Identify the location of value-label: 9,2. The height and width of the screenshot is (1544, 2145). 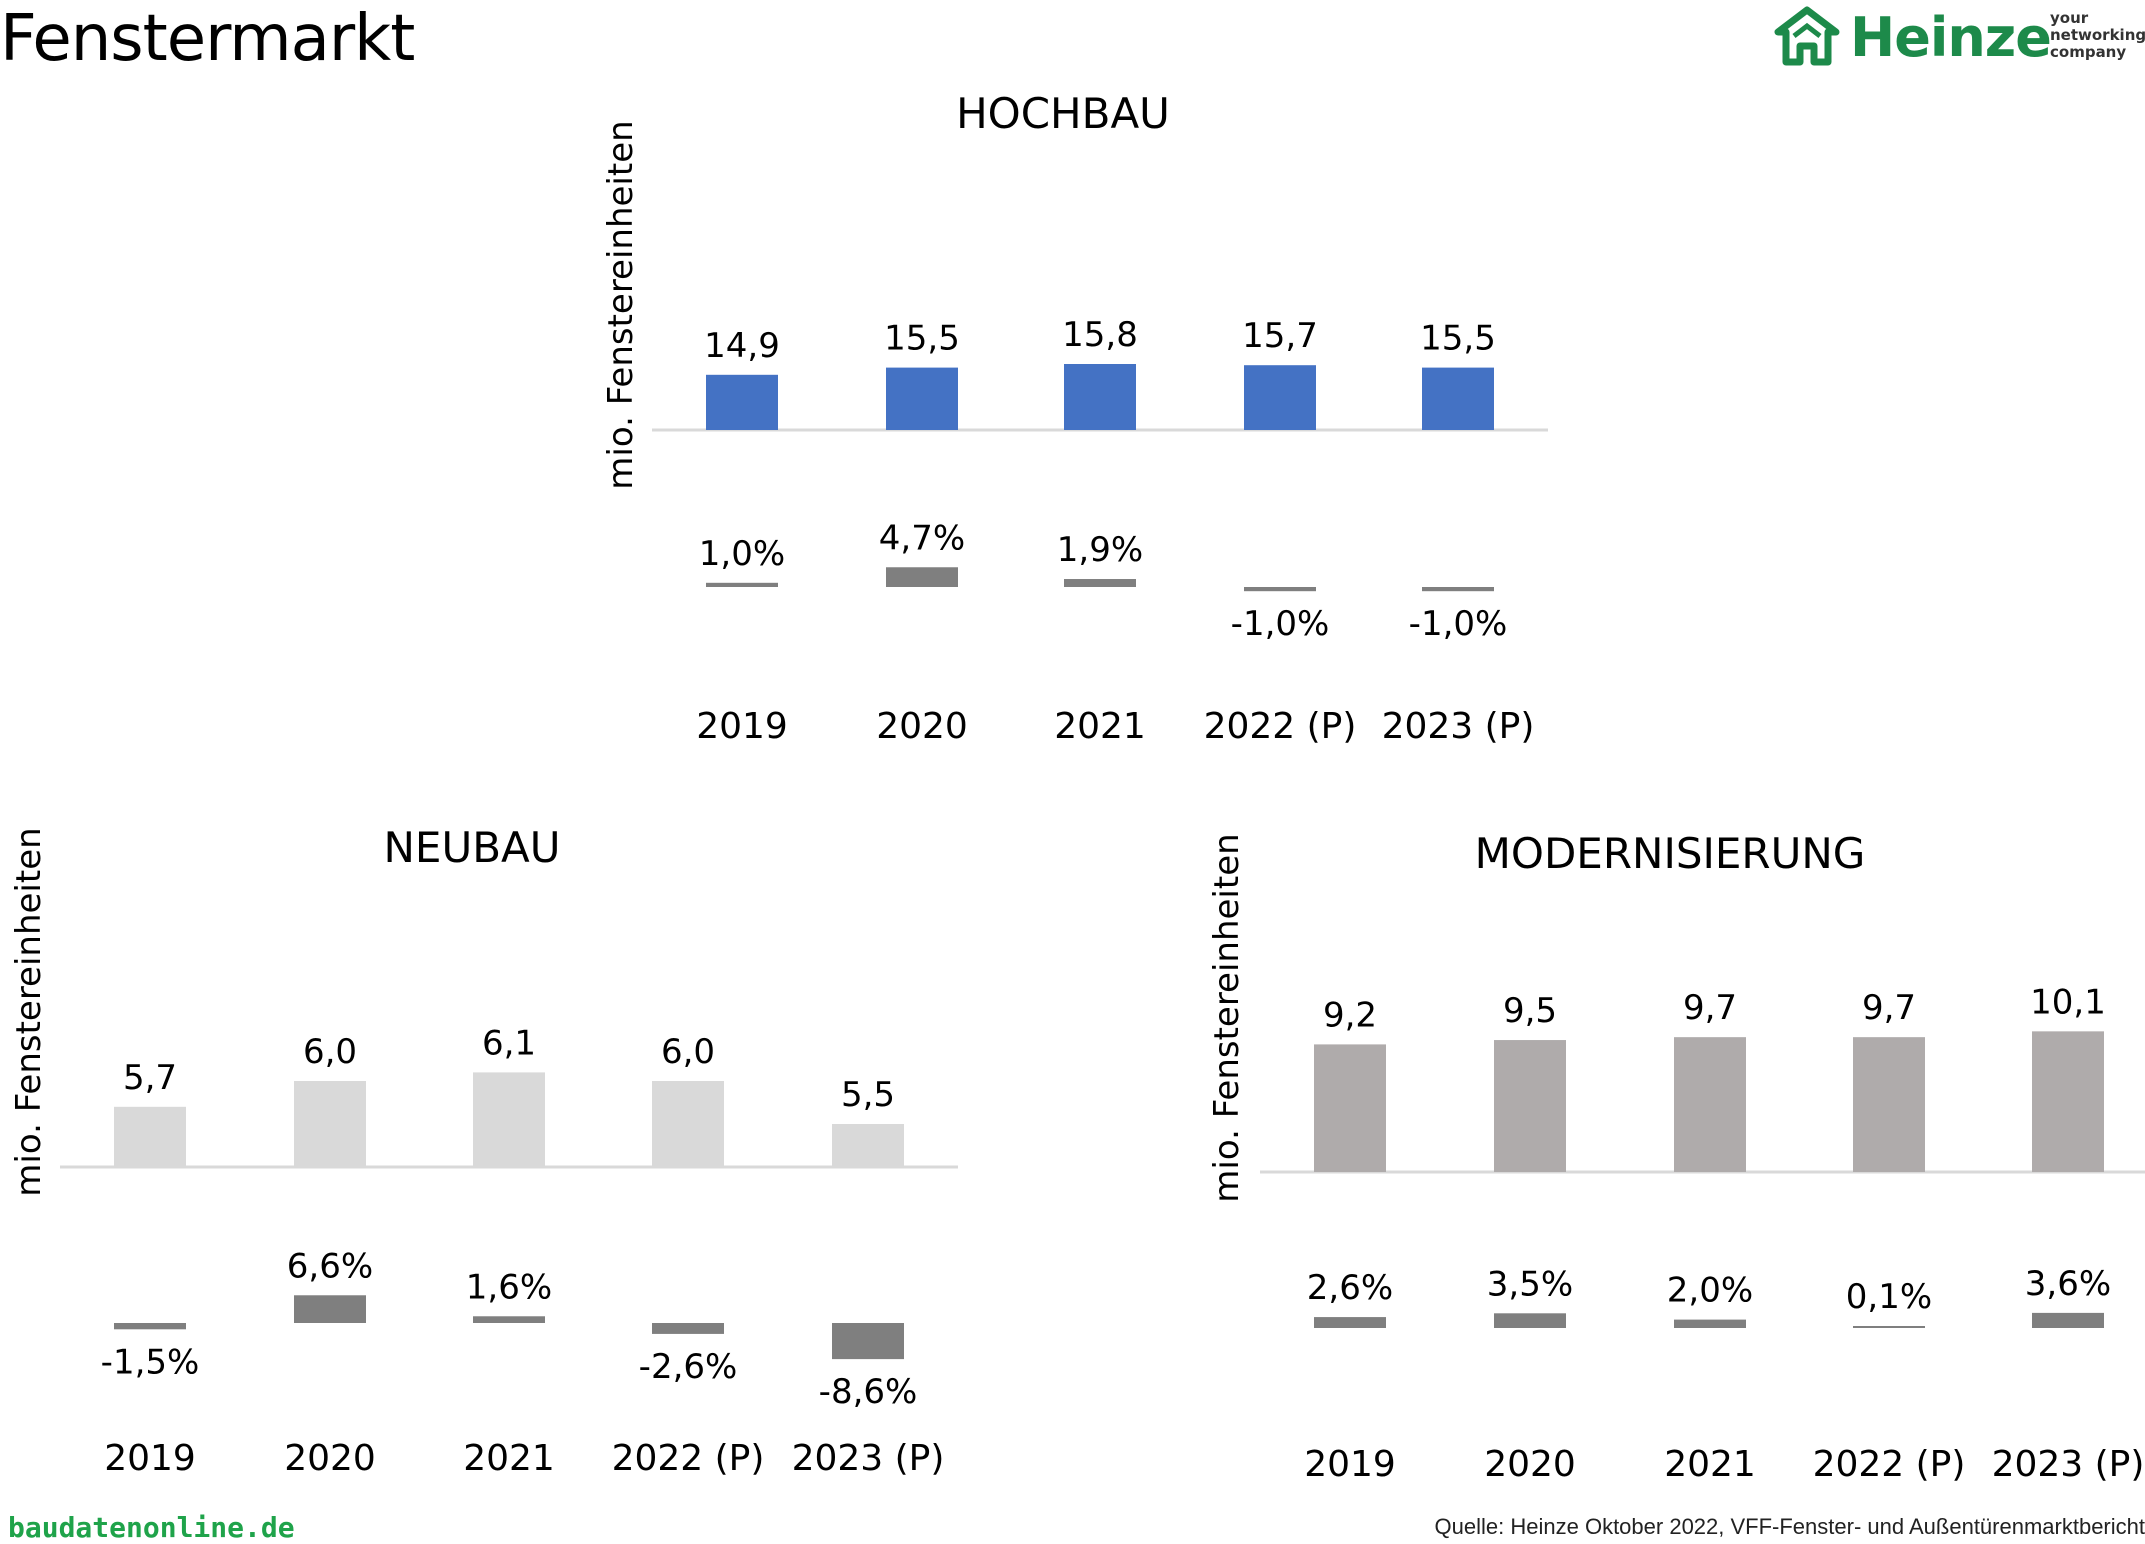
(1350, 1015).